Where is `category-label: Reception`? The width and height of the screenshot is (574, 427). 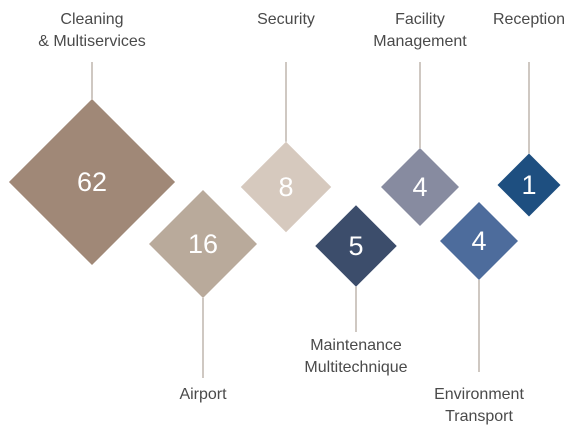 category-label: Reception is located at coordinates (529, 19).